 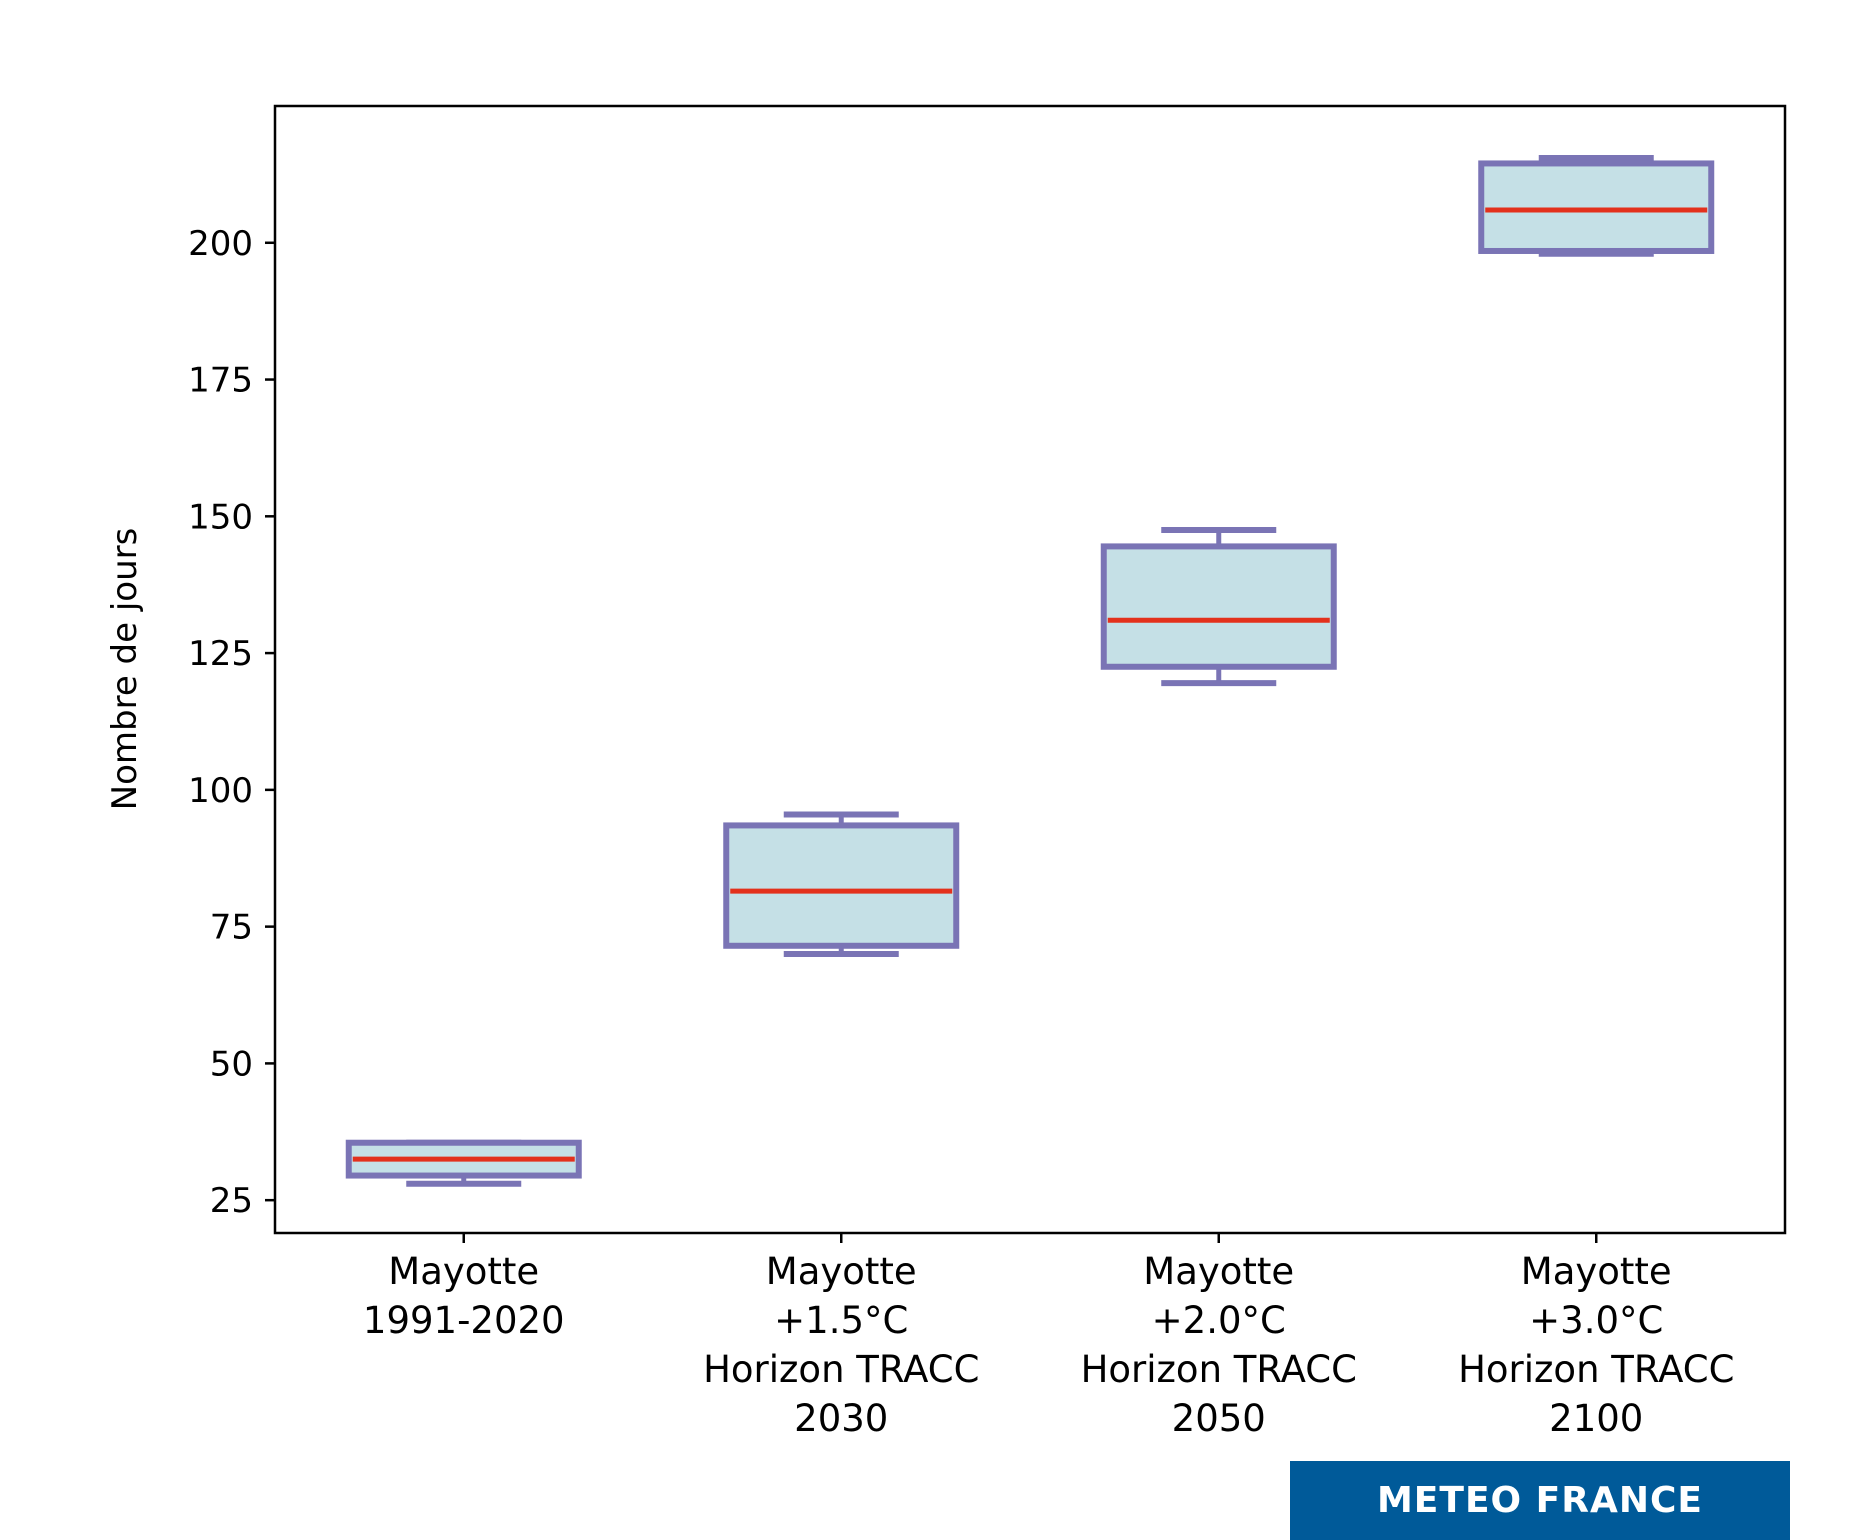 What do you see at coordinates (841, 1418) in the screenshot?
I see `x-tick-label-line: 2030` at bounding box center [841, 1418].